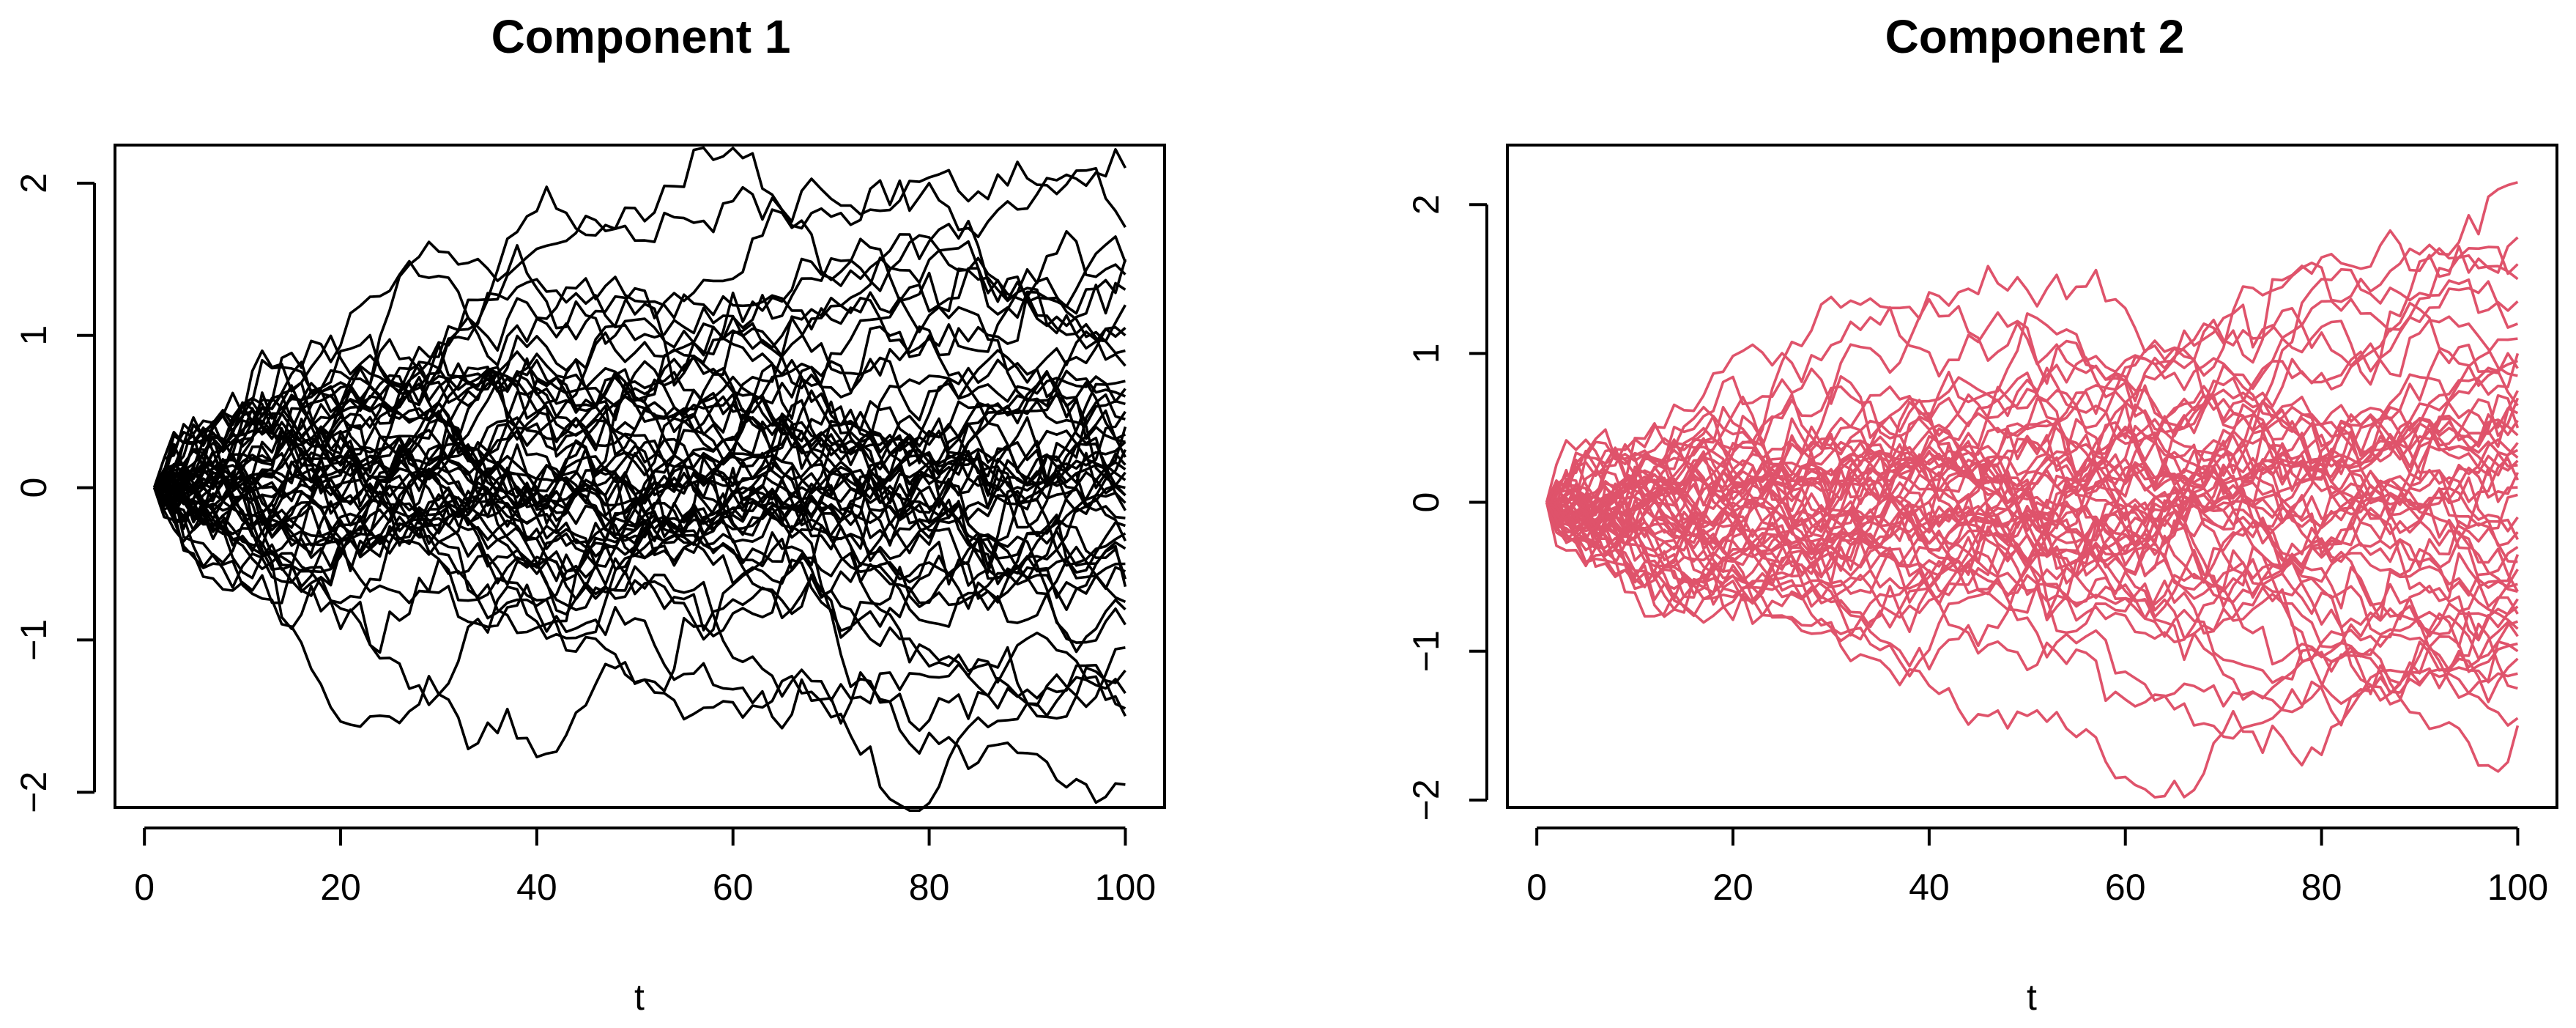 The width and height of the screenshot is (2576, 1028). What do you see at coordinates (641, 36) in the screenshot?
I see `chart-title: Component 1` at bounding box center [641, 36].